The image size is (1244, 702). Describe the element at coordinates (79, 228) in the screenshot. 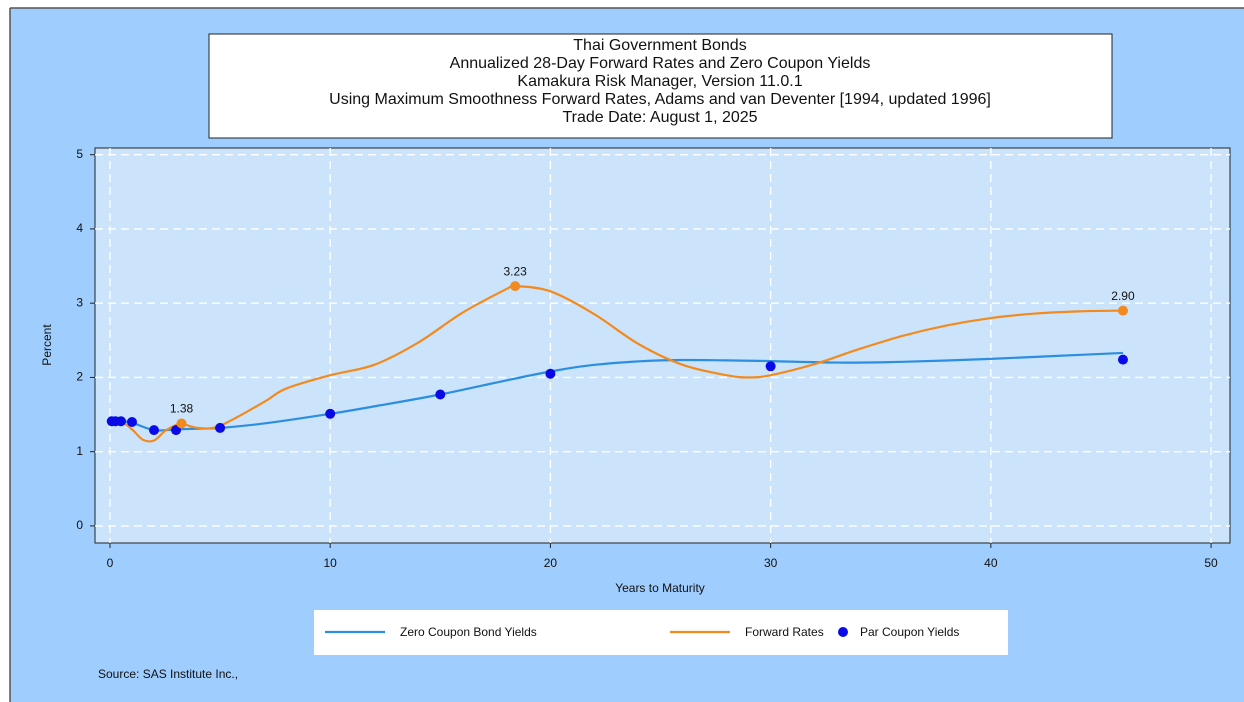

I see `y-tick-label: 4` at that location.